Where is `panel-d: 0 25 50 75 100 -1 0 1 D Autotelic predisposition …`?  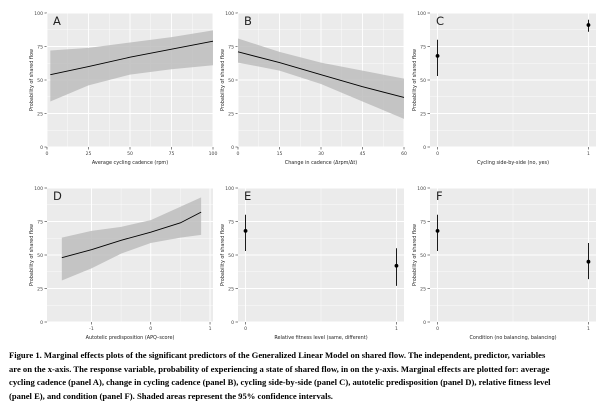 panel-d: 0 25 50 75 100 -1 0 1 D Autotelic predisposition … is located at coordinates (121, 263).